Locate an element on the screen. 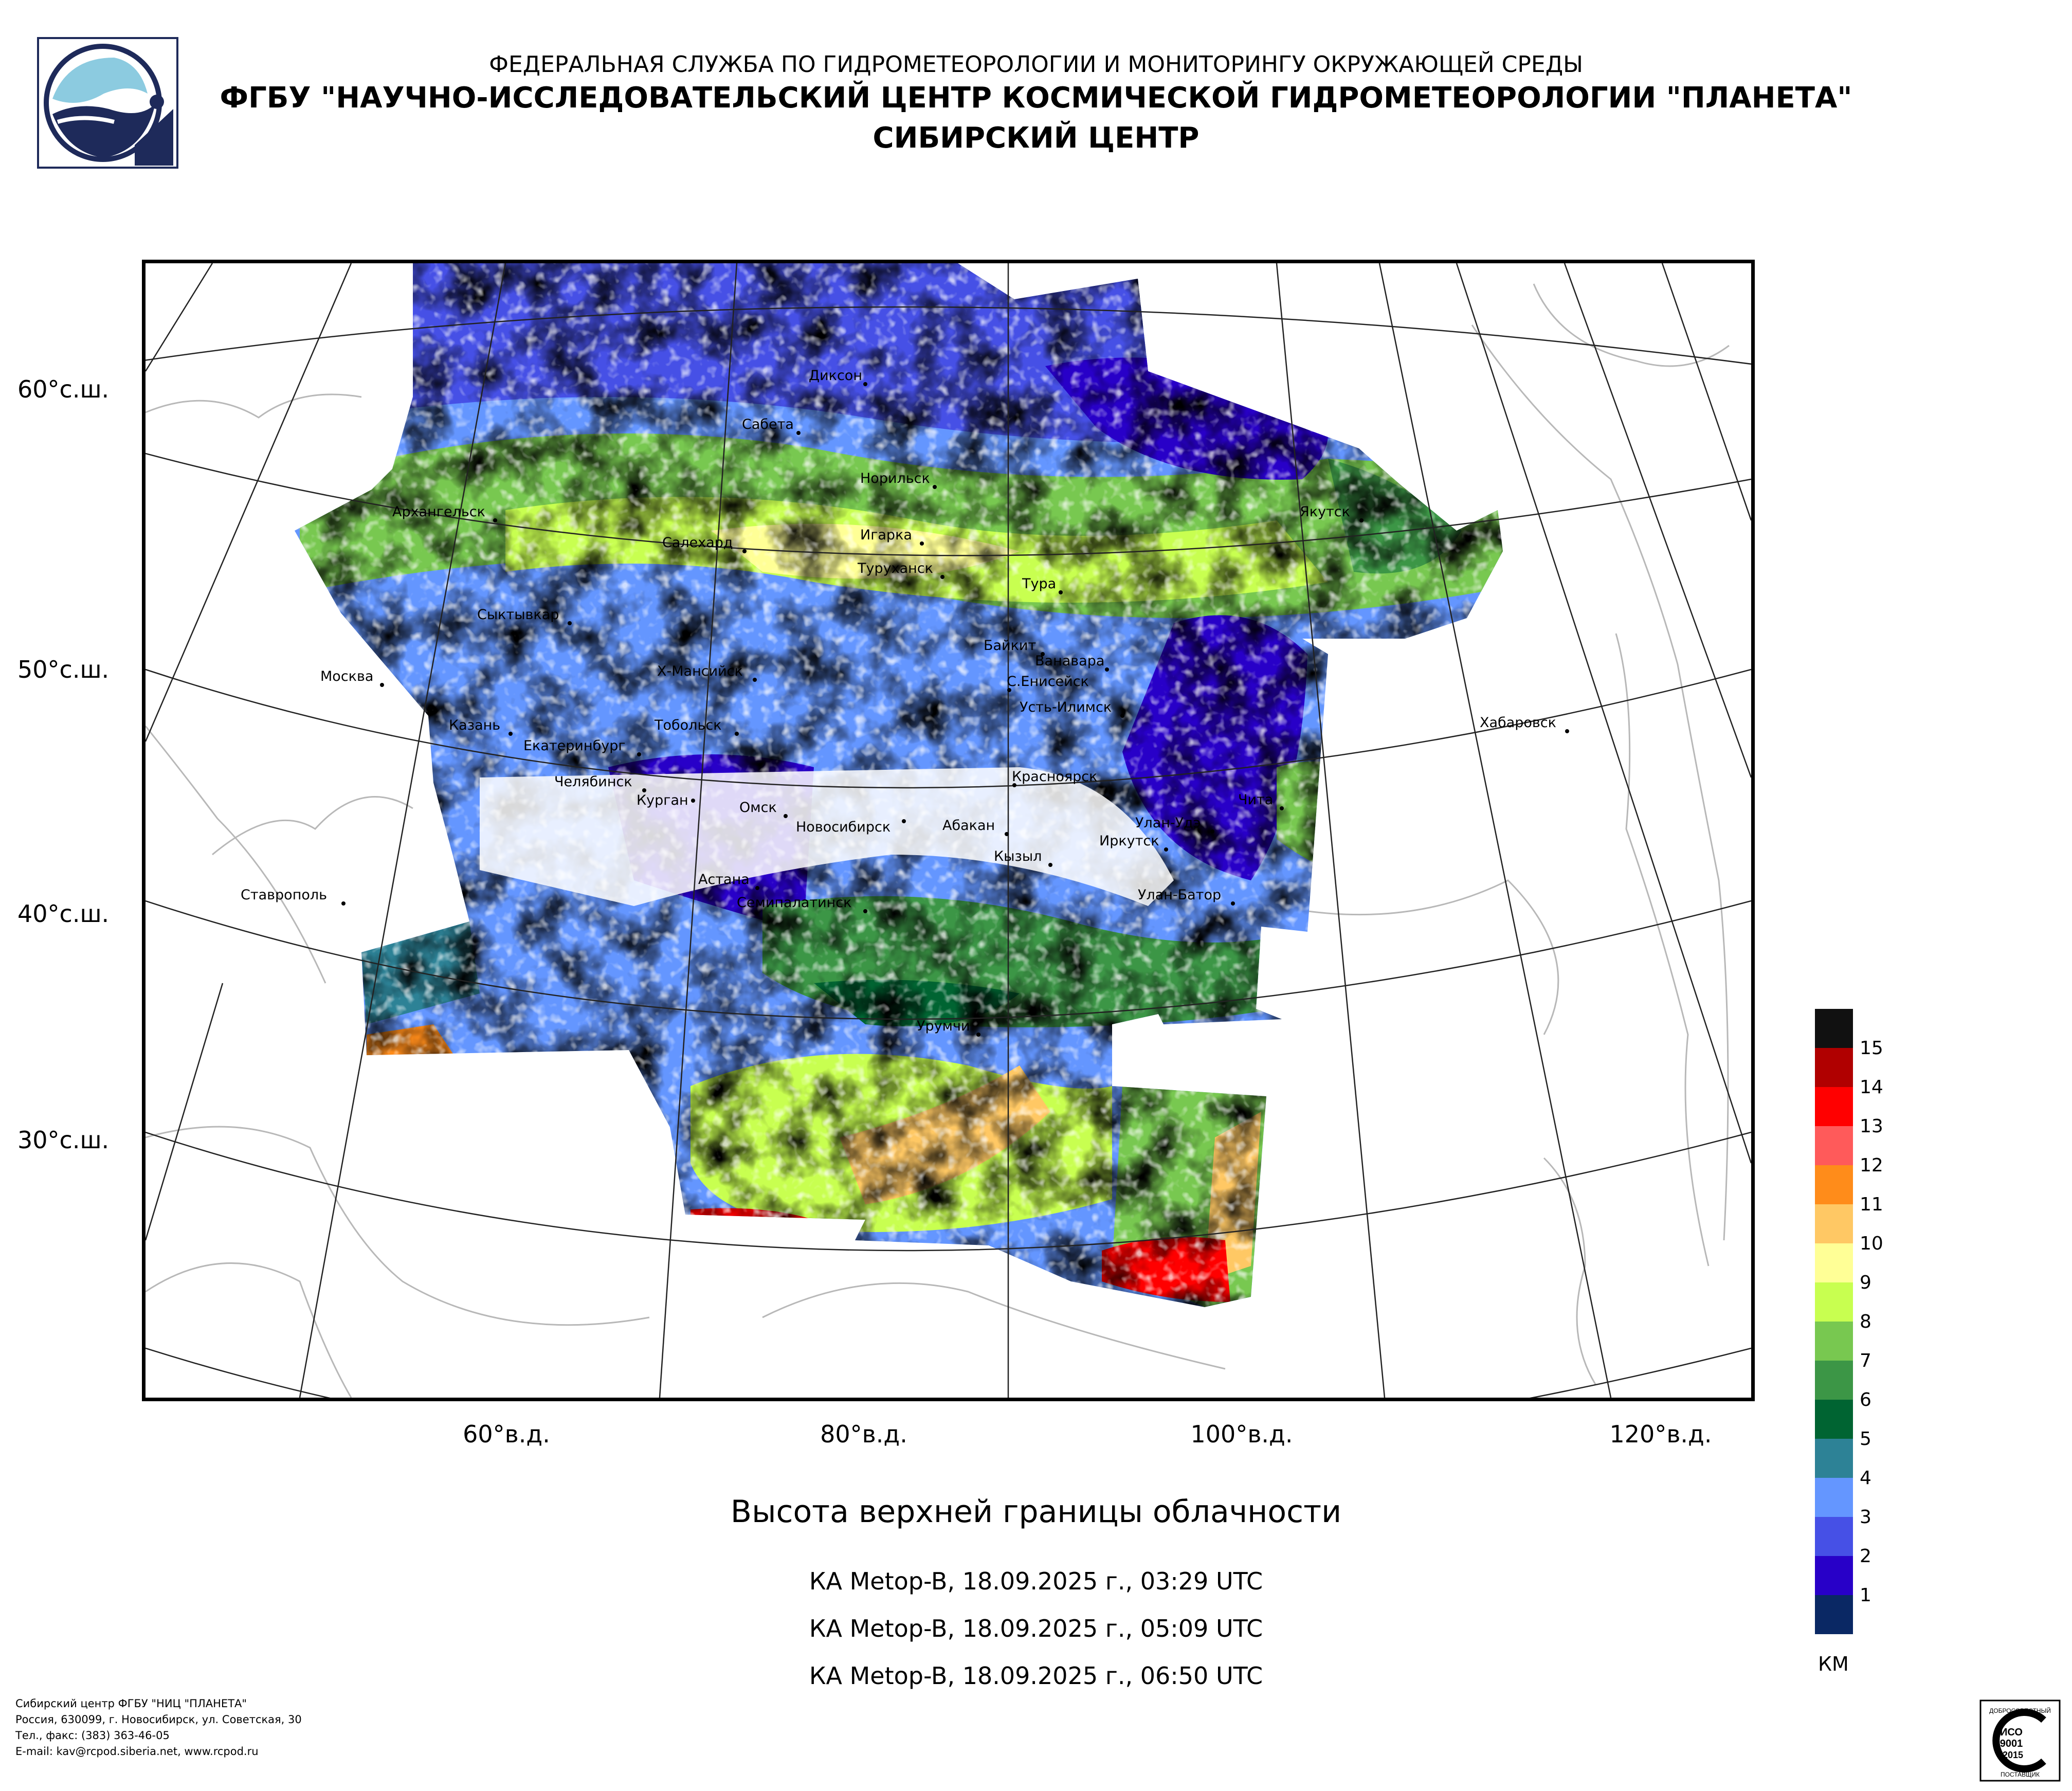 This screenshot has width=2072, height=1791. city-igarka: Игарка is located at coordinates (892, 536).